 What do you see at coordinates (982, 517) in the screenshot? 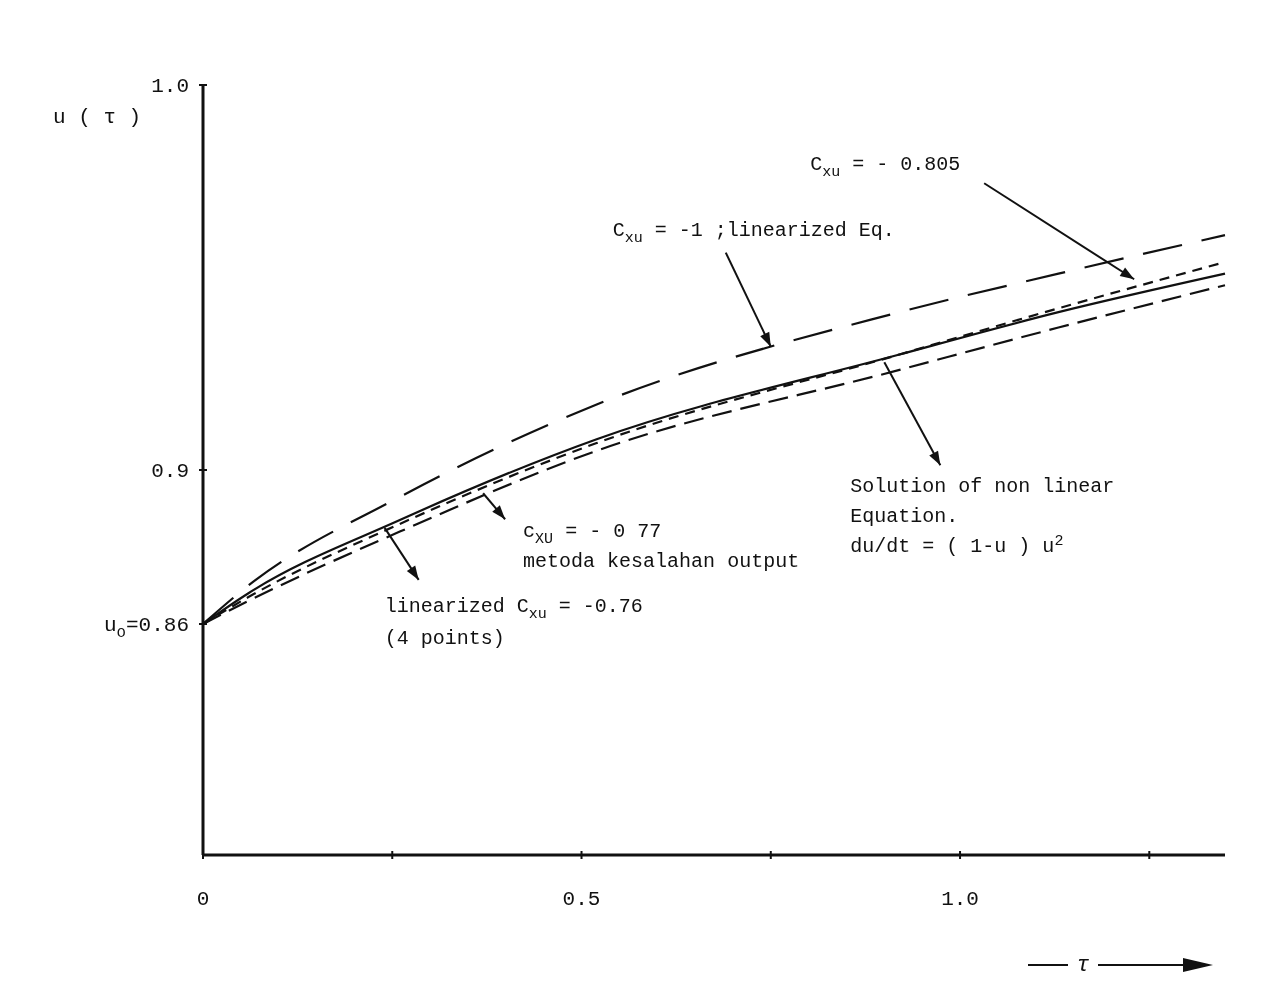
I see `annotation: Solution of non linear Equation. du/dt = ( 1-u ) u$^{2}$` at bounding box center [982, 517].